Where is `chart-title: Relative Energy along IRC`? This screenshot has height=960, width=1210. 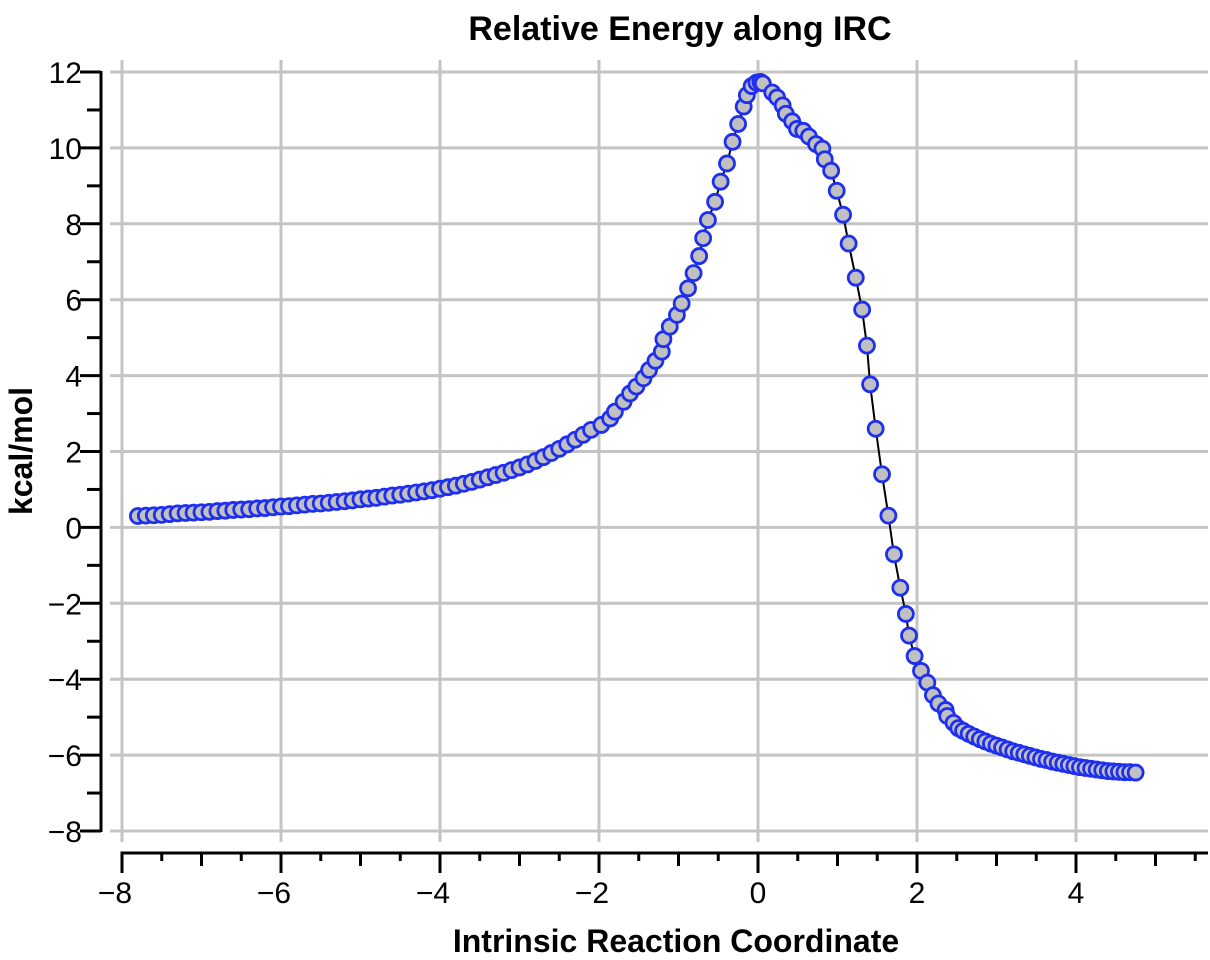 chart-title: Relative Energy along IRC is located at coordinates (679, 29).